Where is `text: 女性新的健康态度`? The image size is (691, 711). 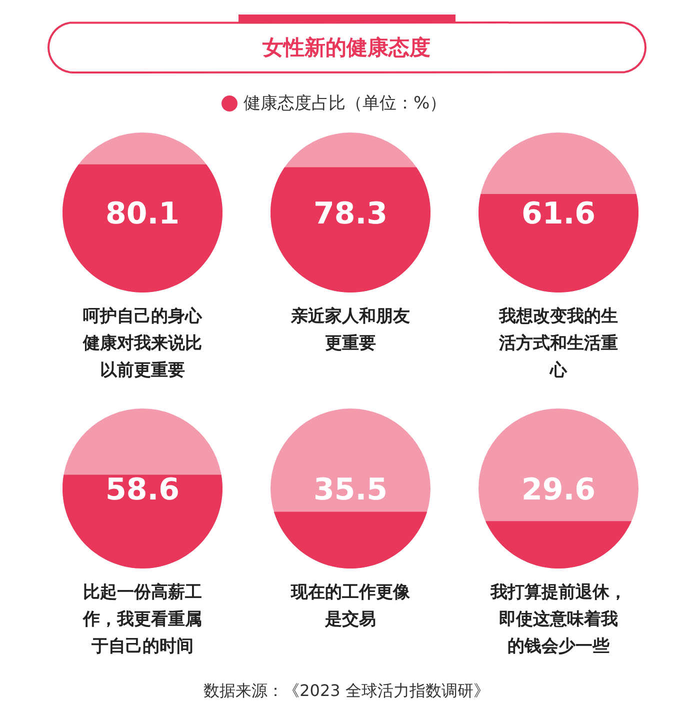 text: 女性新的健康态度 is located at coordinates (346, 48).